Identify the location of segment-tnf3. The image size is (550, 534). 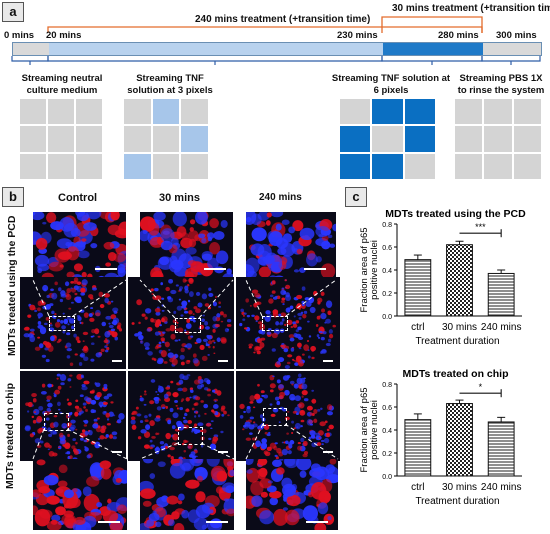
(216, 49).